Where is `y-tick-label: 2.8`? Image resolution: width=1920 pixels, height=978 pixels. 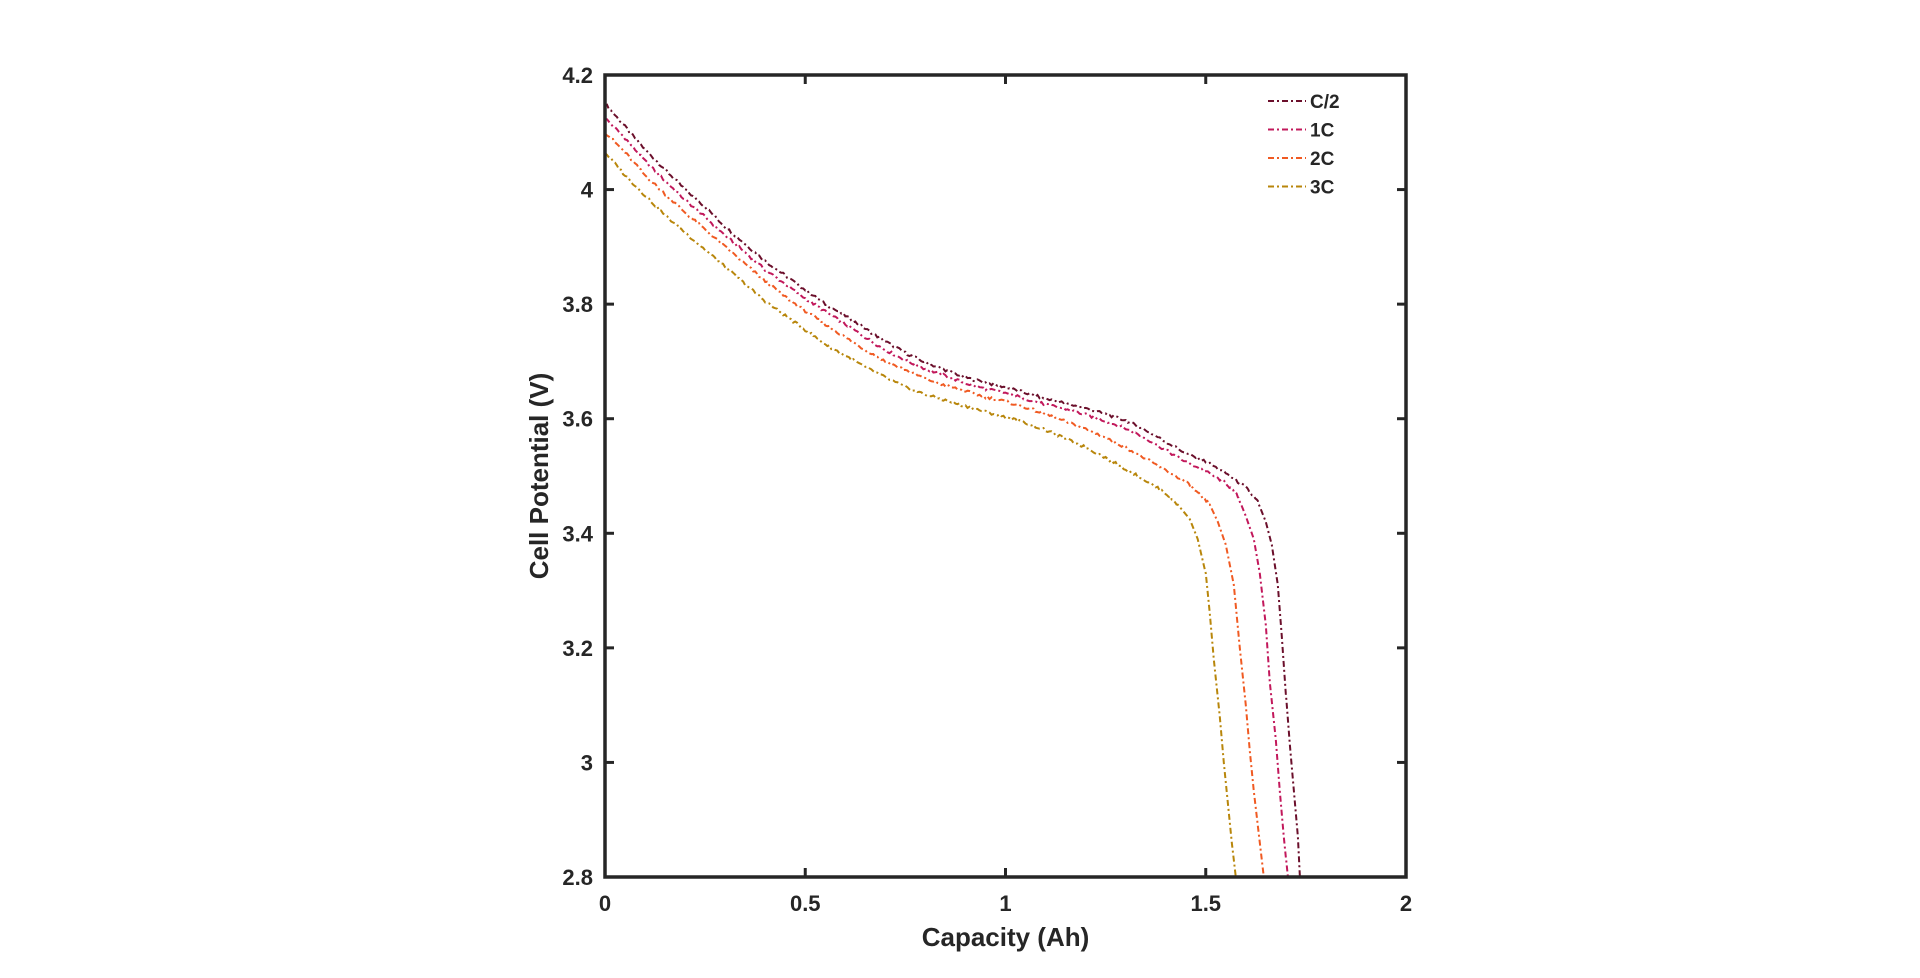
y-tick-label: 2.8 is located at coordinates (577, 877).